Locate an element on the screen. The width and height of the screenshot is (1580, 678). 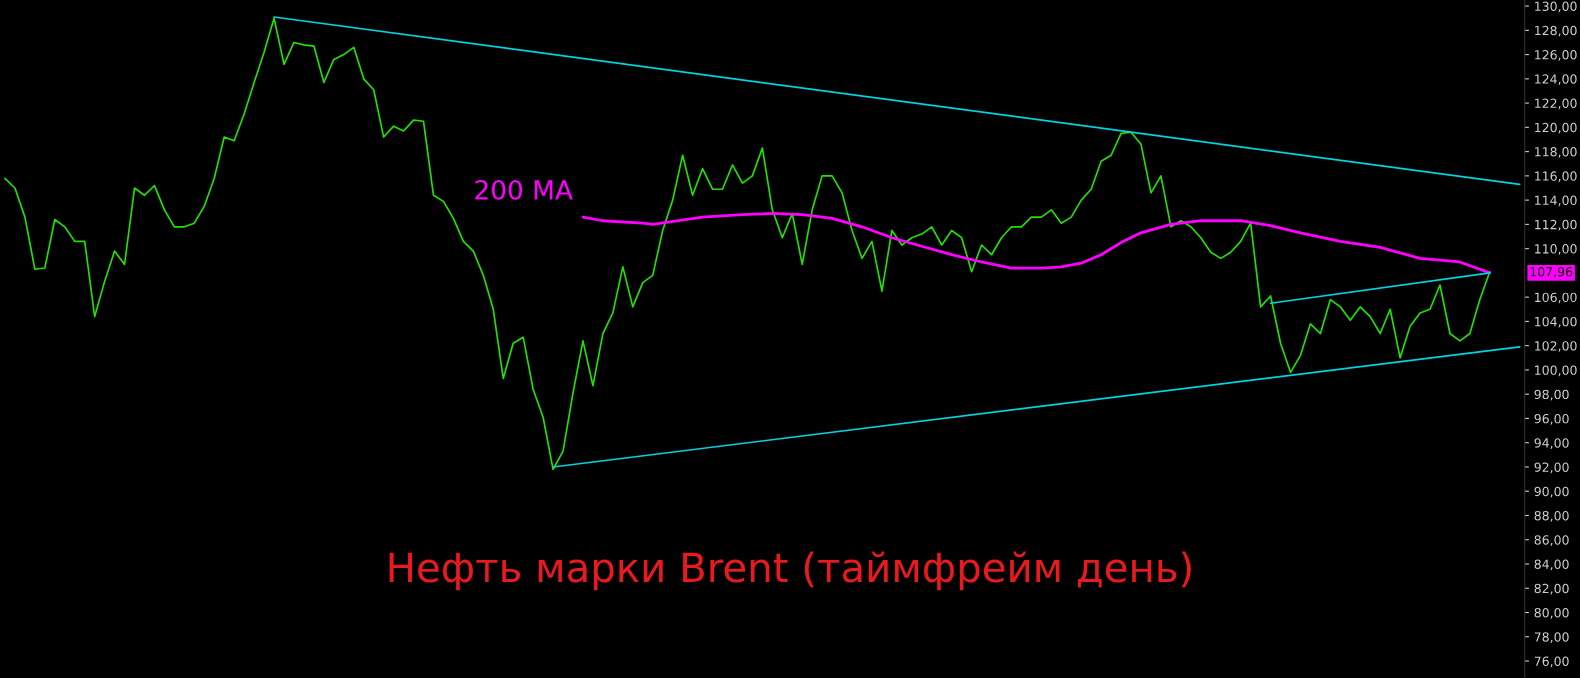
y-tick-label: 120,00 is located at coordinates (1556, 128).